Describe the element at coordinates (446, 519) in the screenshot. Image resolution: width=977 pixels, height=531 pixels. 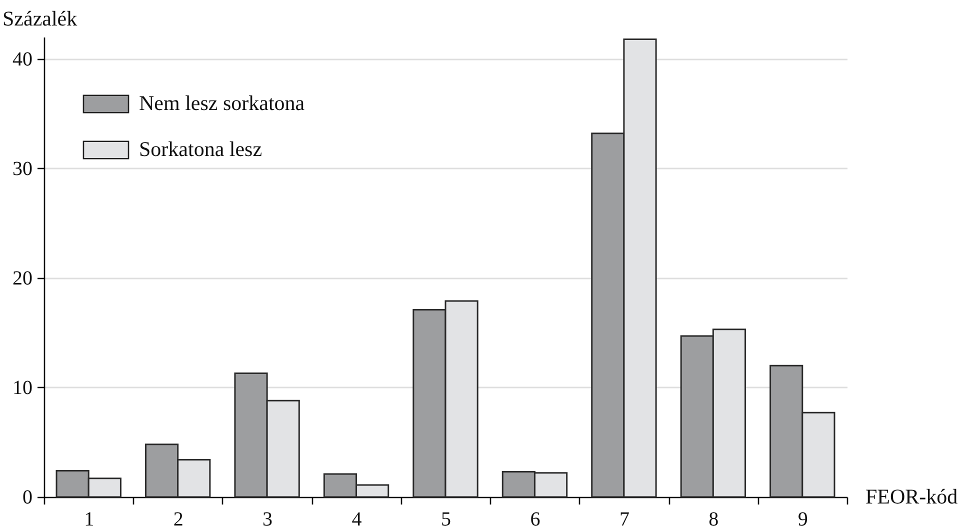
I see `x-tick-label: 5` at that location.